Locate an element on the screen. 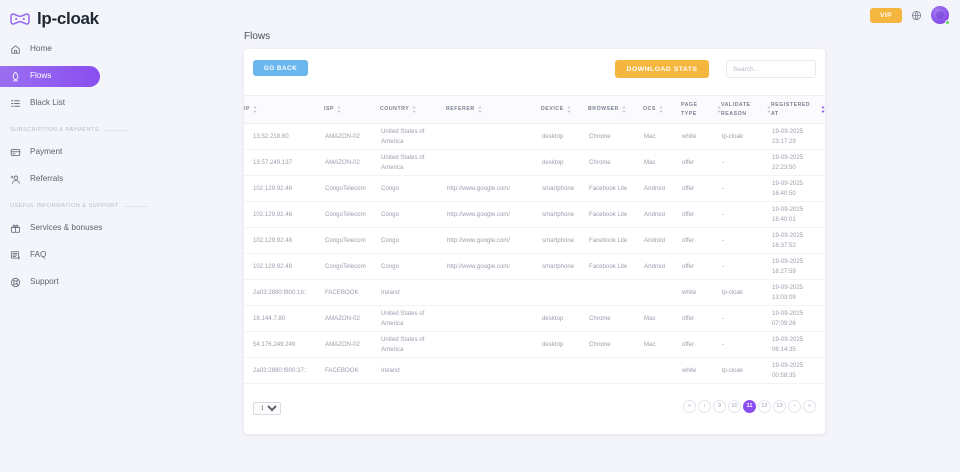 This screenshot has height=472, width=960. page-13: 13 is located at coordinates (779, 406).